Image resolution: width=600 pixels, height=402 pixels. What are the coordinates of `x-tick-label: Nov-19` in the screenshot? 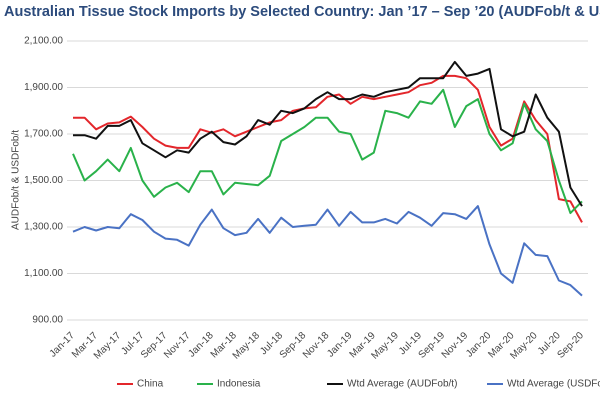 It's located at (455, 345).